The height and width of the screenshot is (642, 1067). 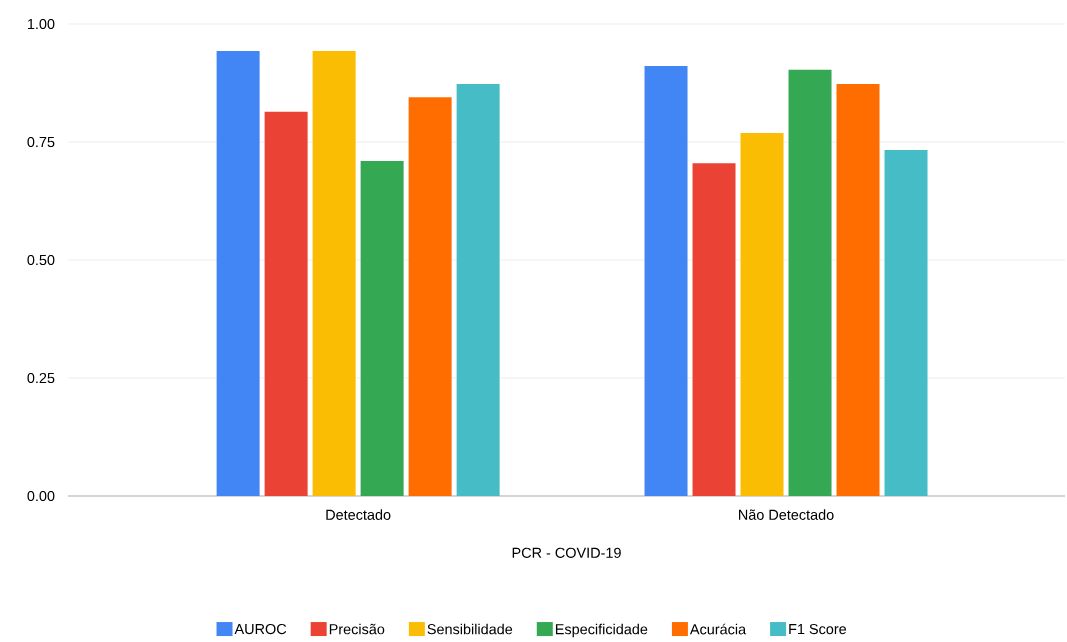 I want to click on y-tick-label: 0.50, so click(x=41, y=260).